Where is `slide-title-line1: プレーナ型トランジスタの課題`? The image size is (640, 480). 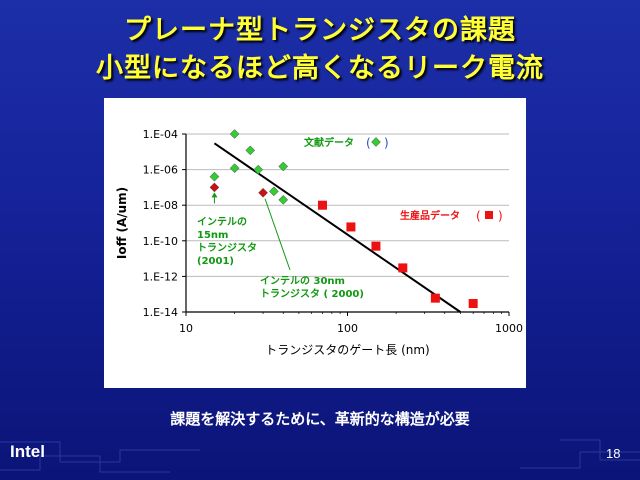 slide-title-line1: プレーナ型トランジスタの課題 is located at coordinates (320, 30).